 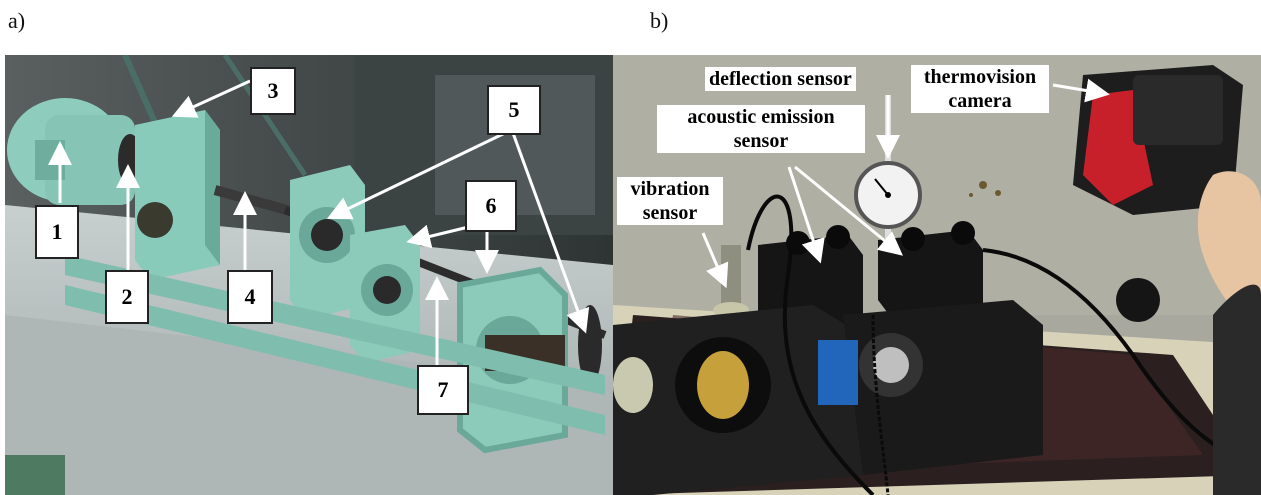 What do you see at coordinates (761, 129) in the screenshot?
I see `label-acoustic-emission-sensor: acoustic emission sensor` at bounding box center [761, 129].